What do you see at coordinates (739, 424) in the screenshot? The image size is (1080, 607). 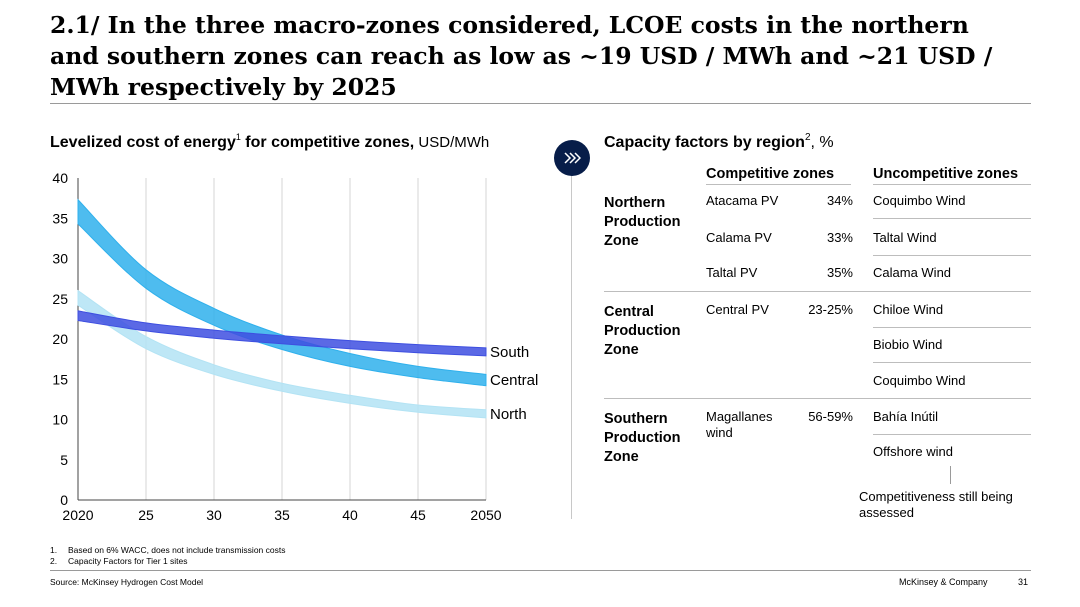 I see `site-magallanes-wind: Magallanes wind` at bounding box center [739, 424].